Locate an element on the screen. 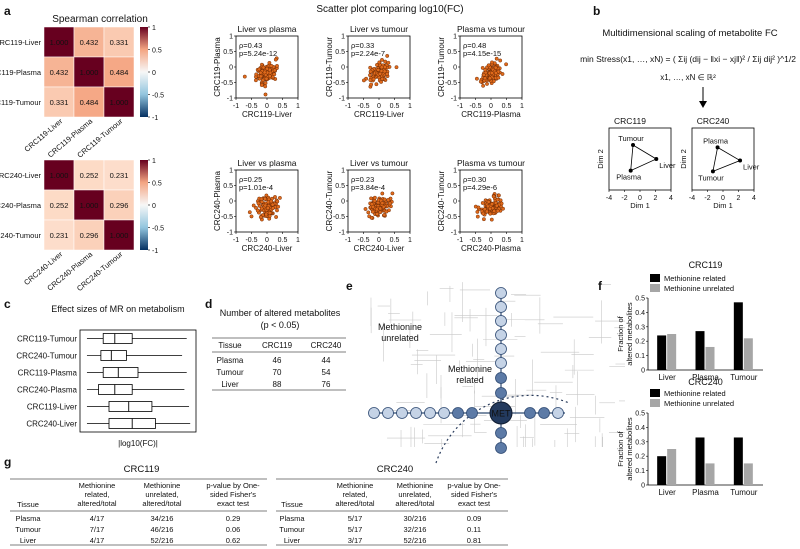 Image resolution: width=800 pixels, height=549 pixels. mds-xtick-label: 0 is located at coordinates (723, 198).